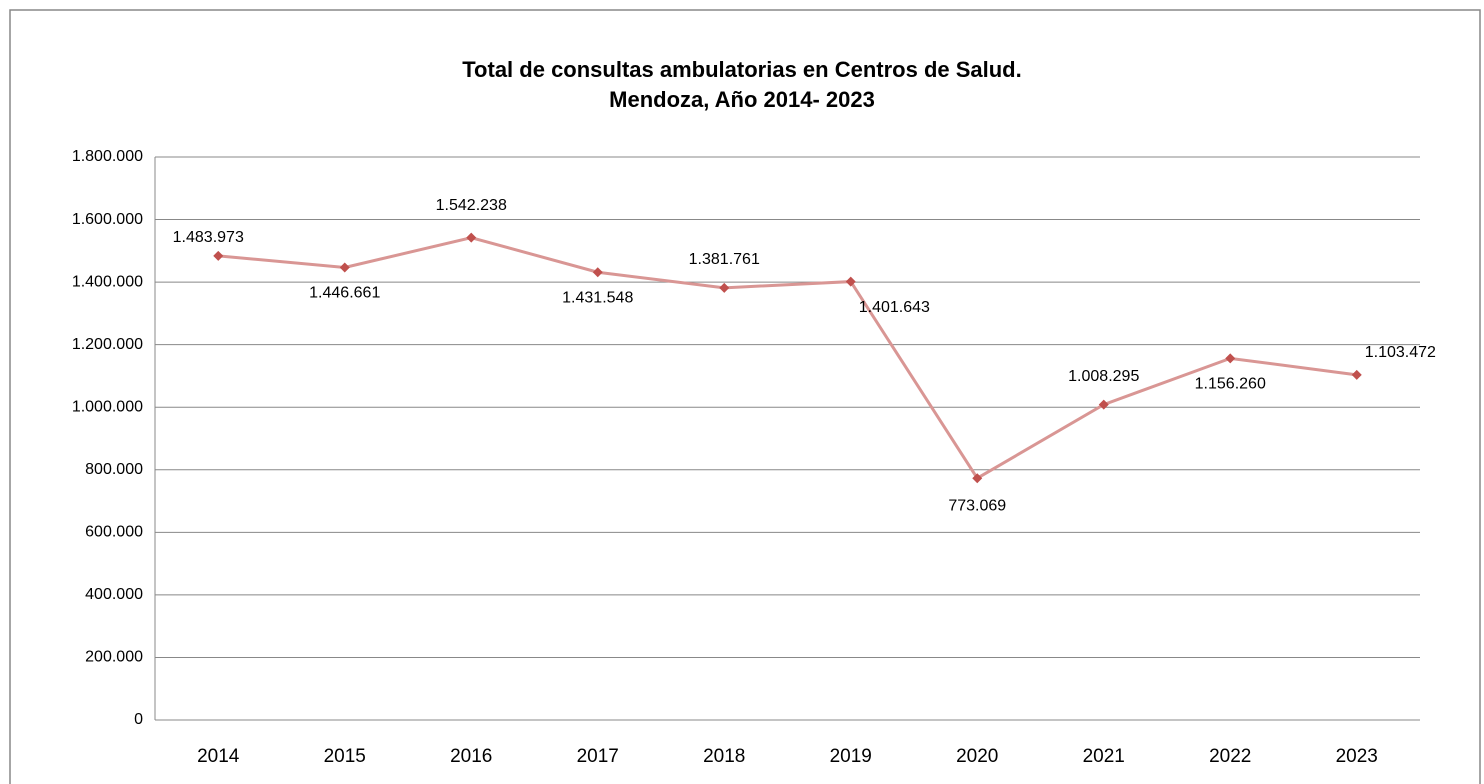  Describe the element at coordinates (742, 99) in the screenshot. I see `chart-title: Mendoza, Año 2014- 2023` at that location.